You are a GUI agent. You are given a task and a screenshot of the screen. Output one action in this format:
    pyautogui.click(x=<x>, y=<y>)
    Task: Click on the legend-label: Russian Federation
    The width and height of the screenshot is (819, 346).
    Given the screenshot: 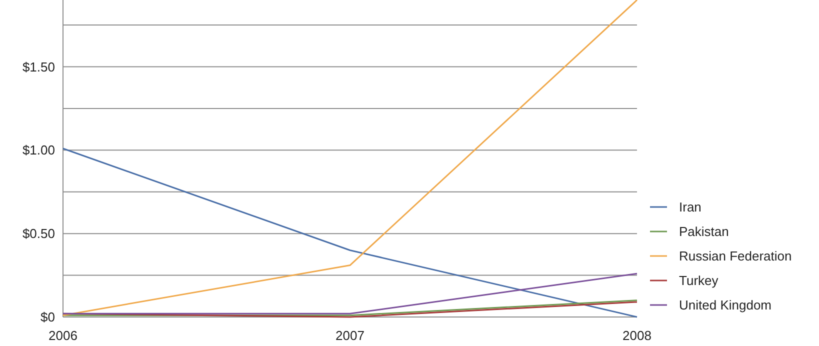 What is the action you would take?
    pyautogui.click(x=735, y=256)
    